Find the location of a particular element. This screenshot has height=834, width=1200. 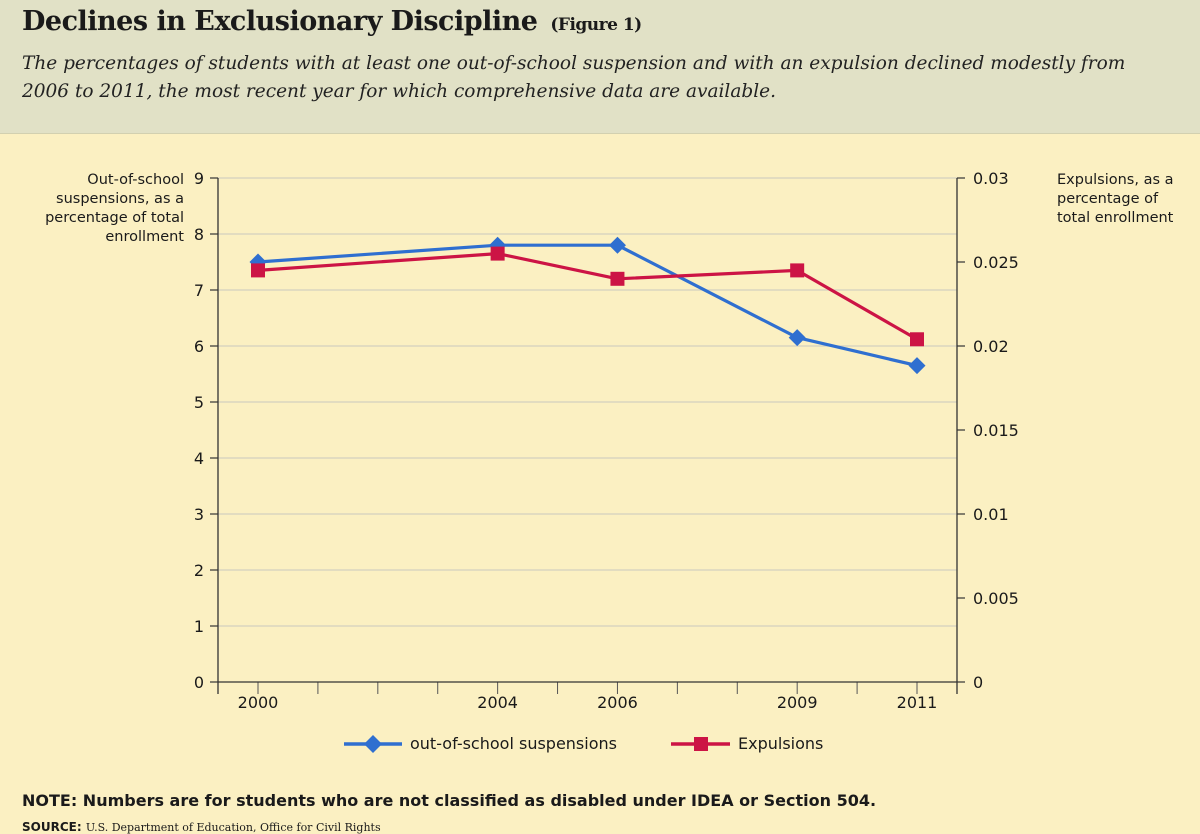

left-tick-label-8: 8 is located at coordinates (199, 234).